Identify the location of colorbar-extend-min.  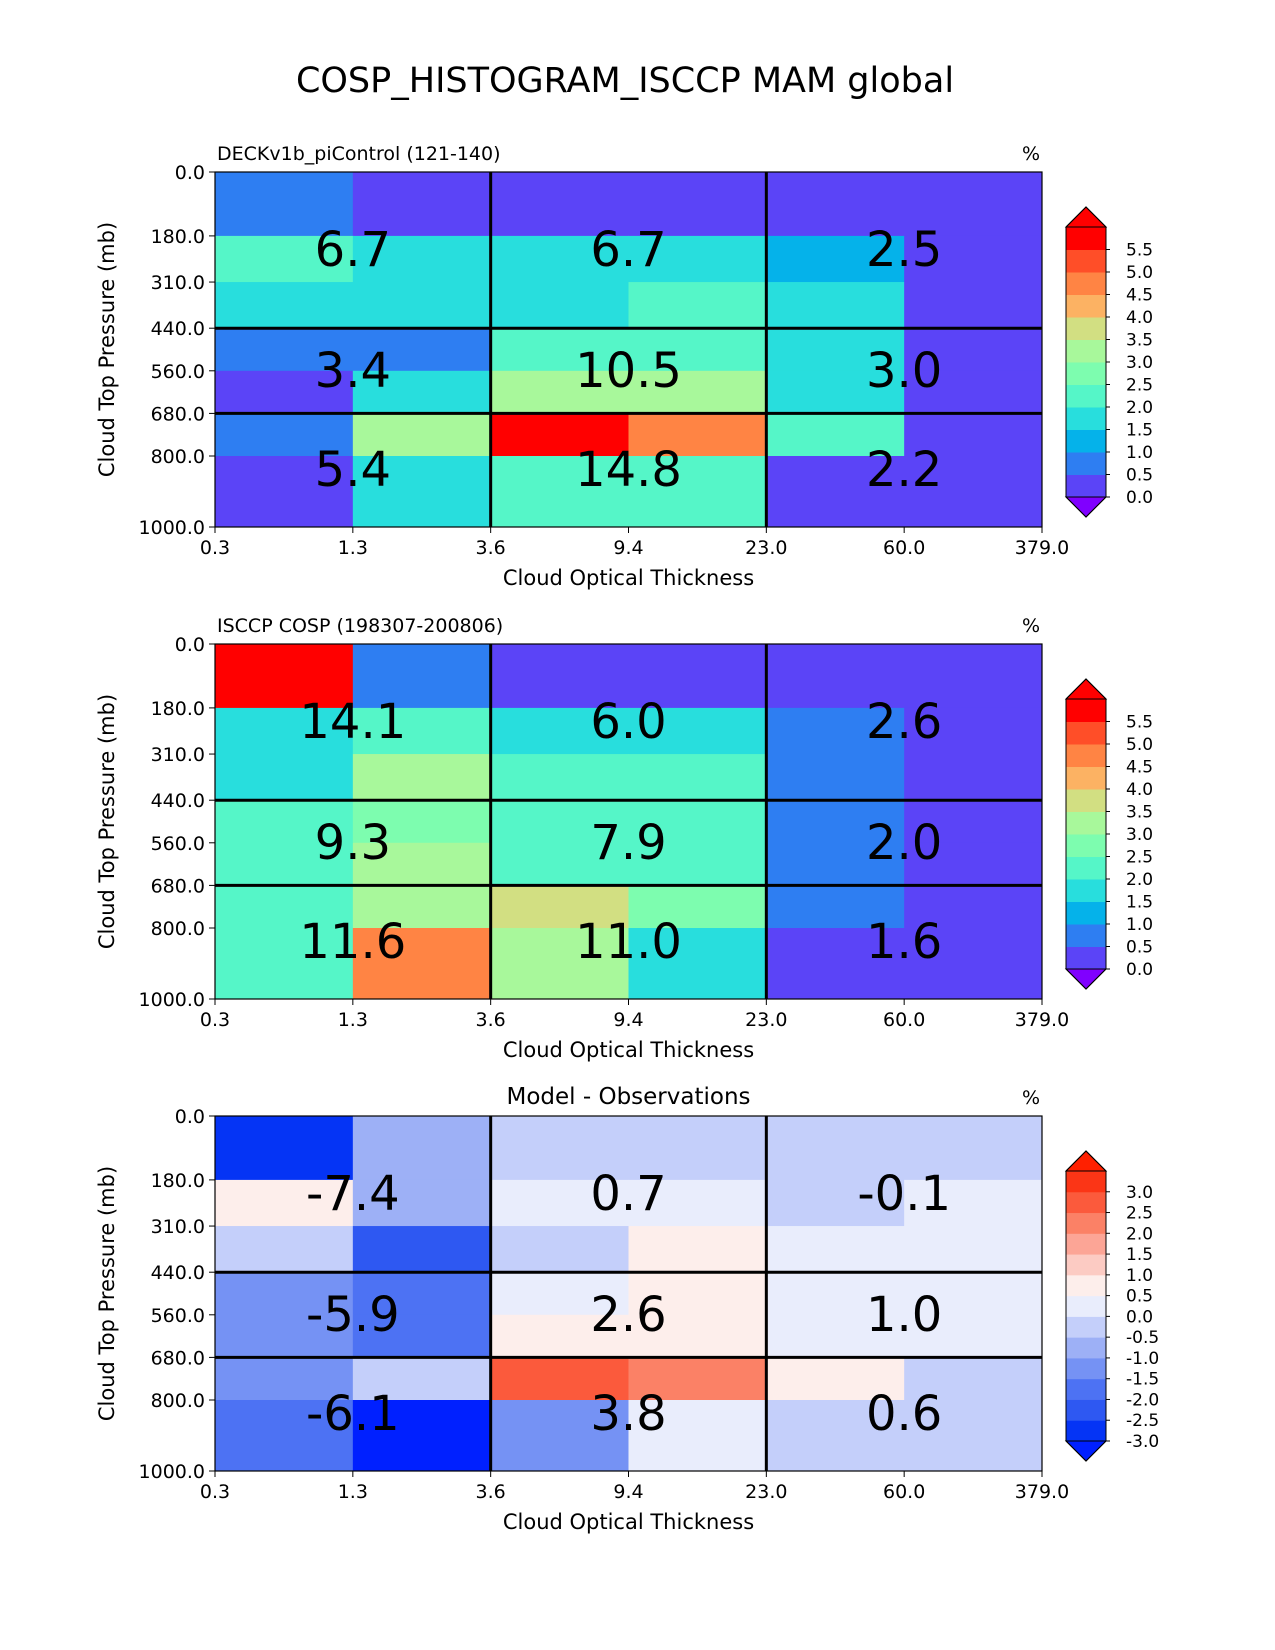
(1086, 507).